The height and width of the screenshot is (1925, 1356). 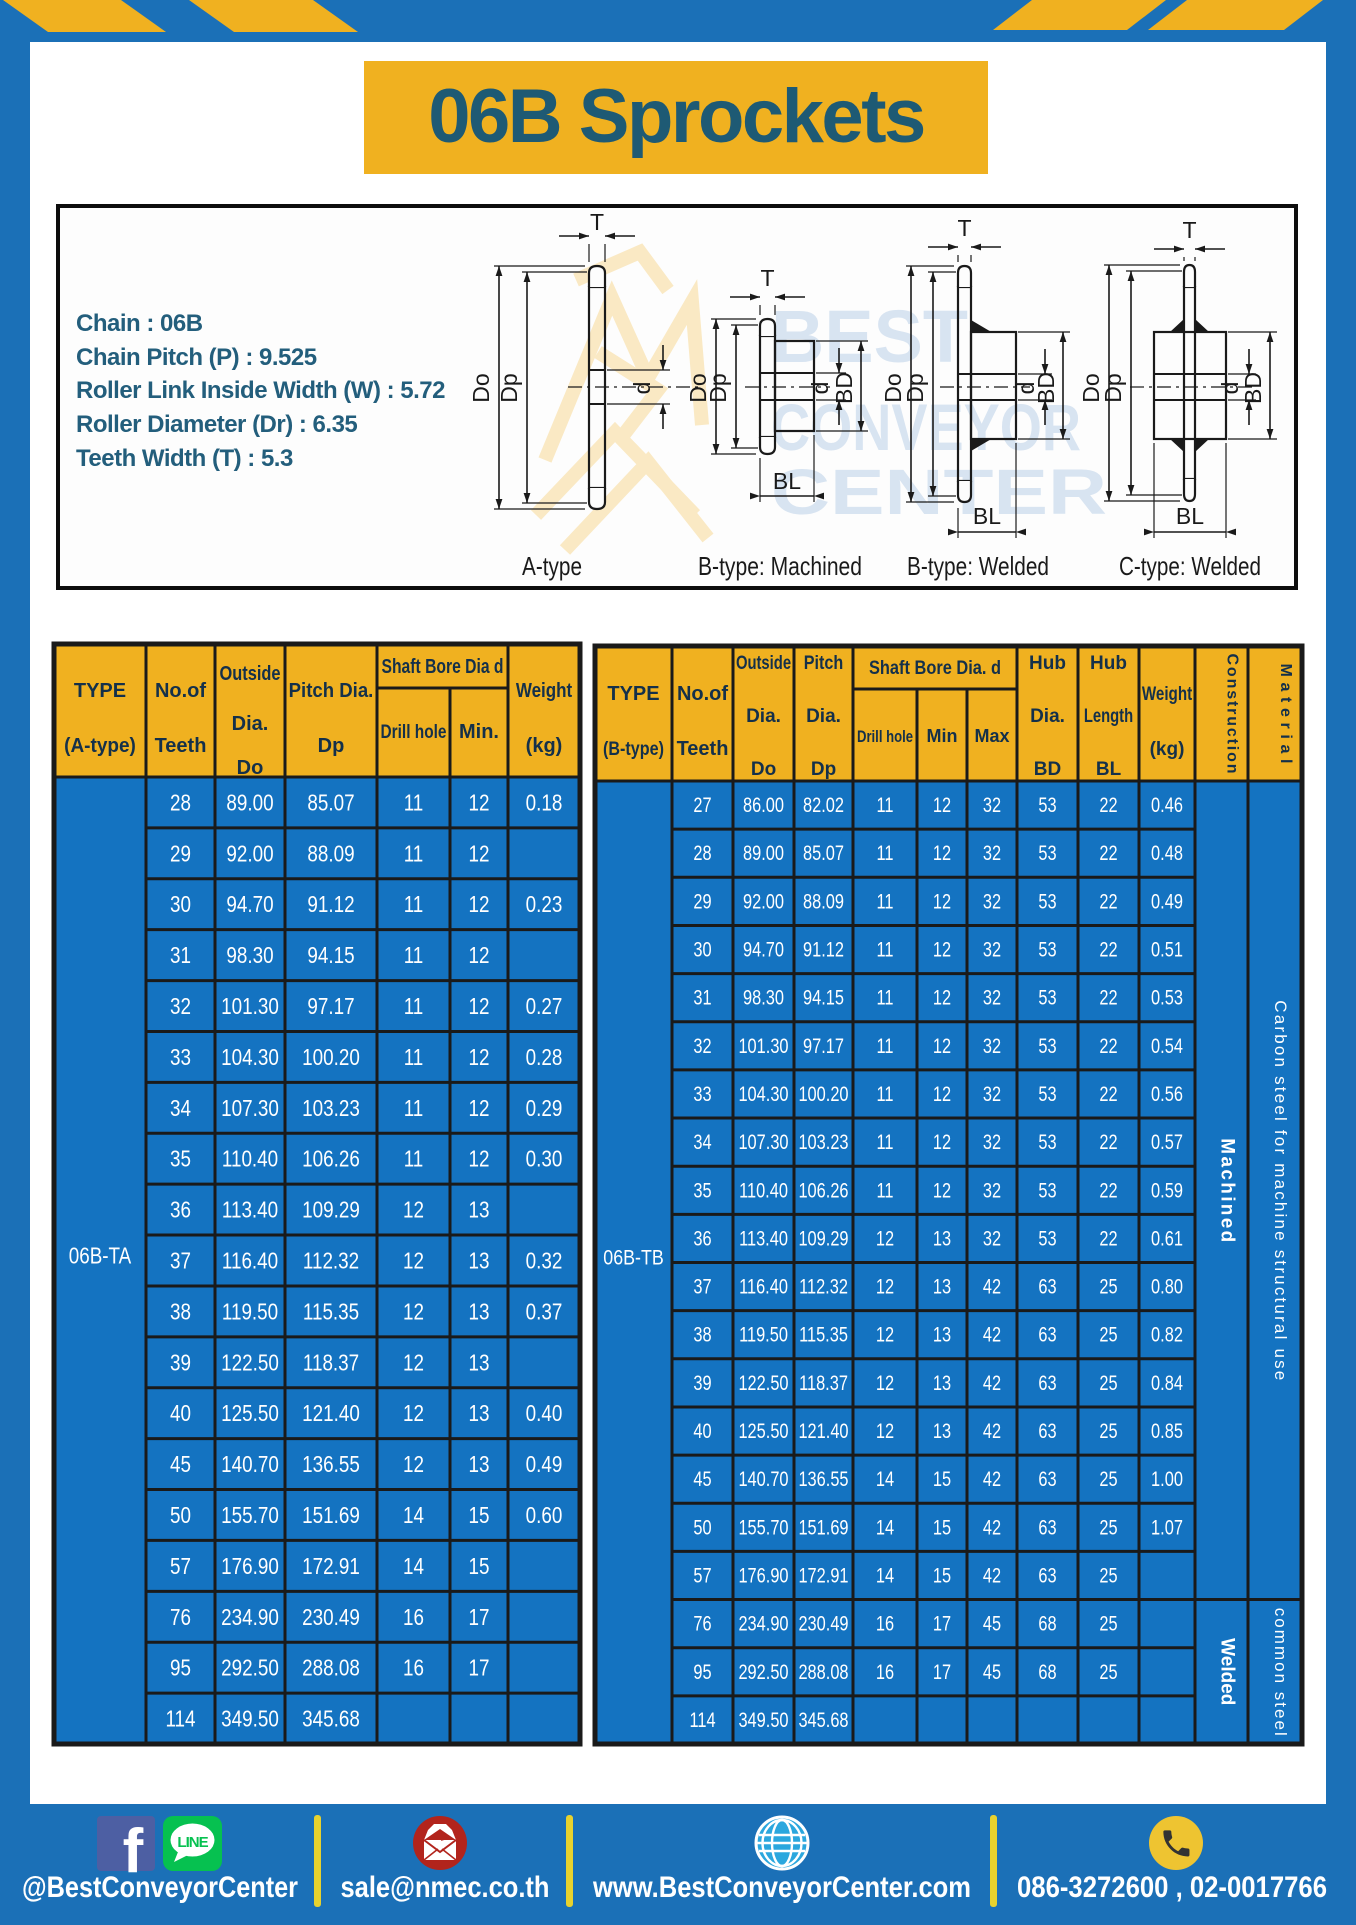 I want to click on svg-text: 109.29, so click(x=331, y=1210).